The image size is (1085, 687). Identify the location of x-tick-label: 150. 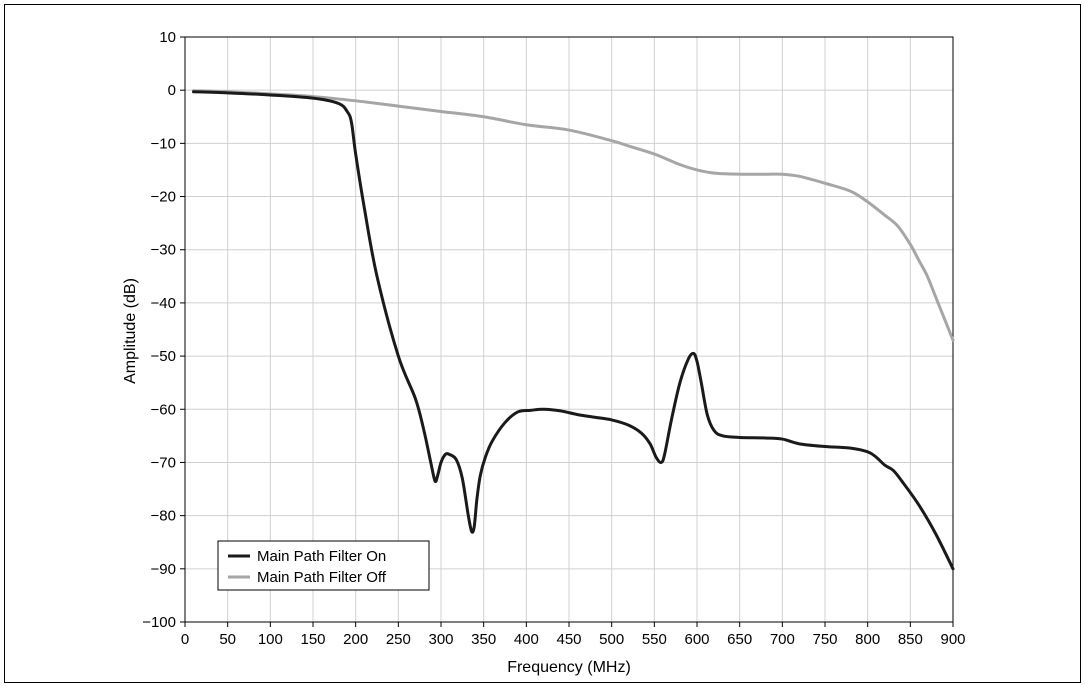
(312, 639).